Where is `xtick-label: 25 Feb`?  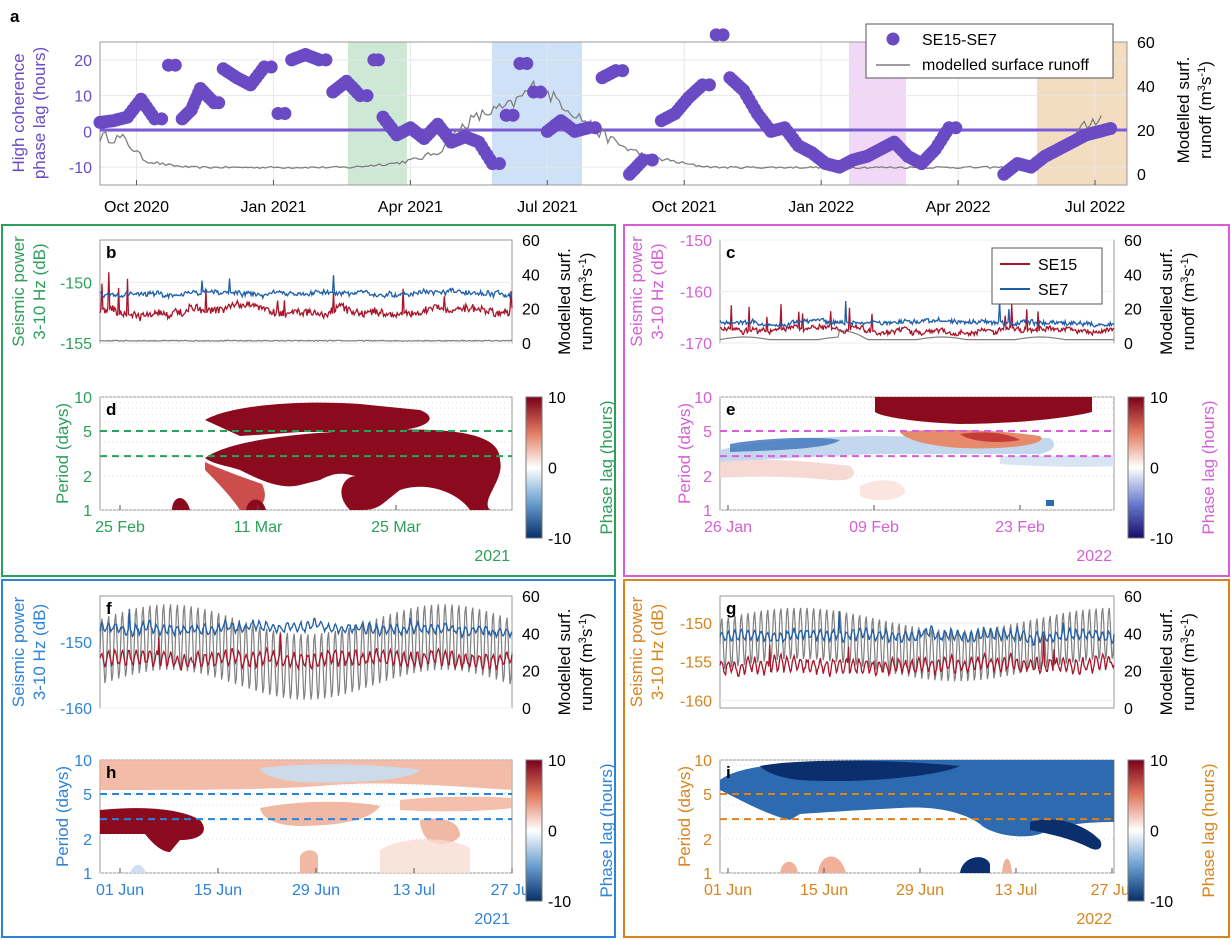
xtick-label: 25 Feb is located at coordinates (120, 527).